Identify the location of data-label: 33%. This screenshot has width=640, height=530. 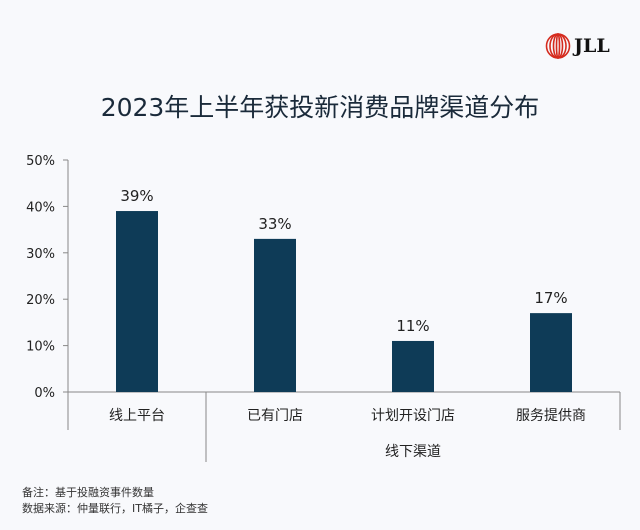
(274, 224).